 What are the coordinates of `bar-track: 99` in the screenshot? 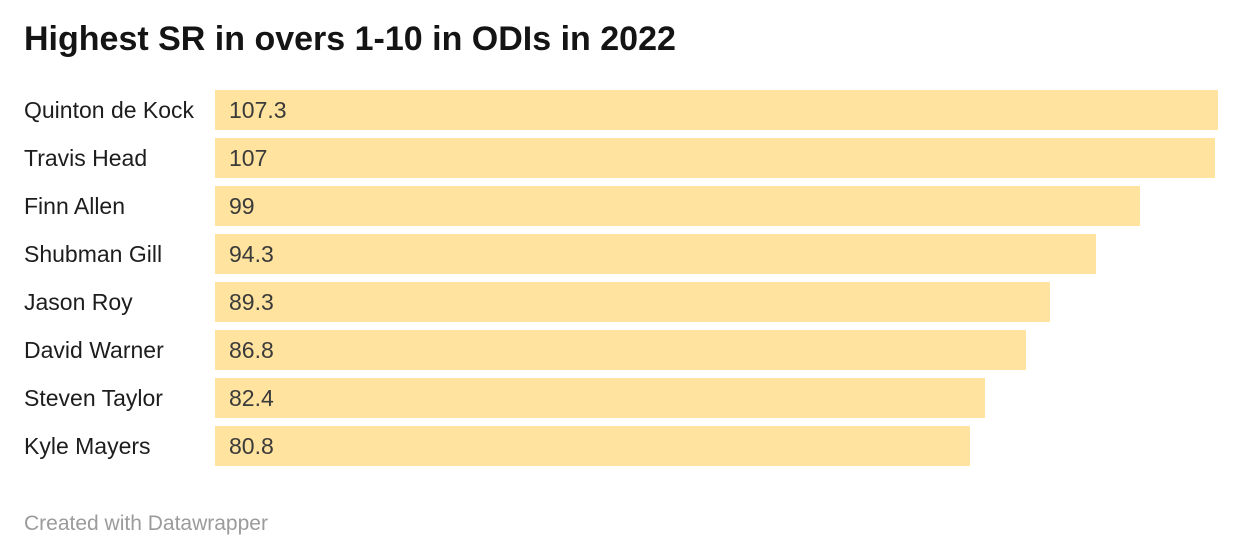 It's located at (716, 206).